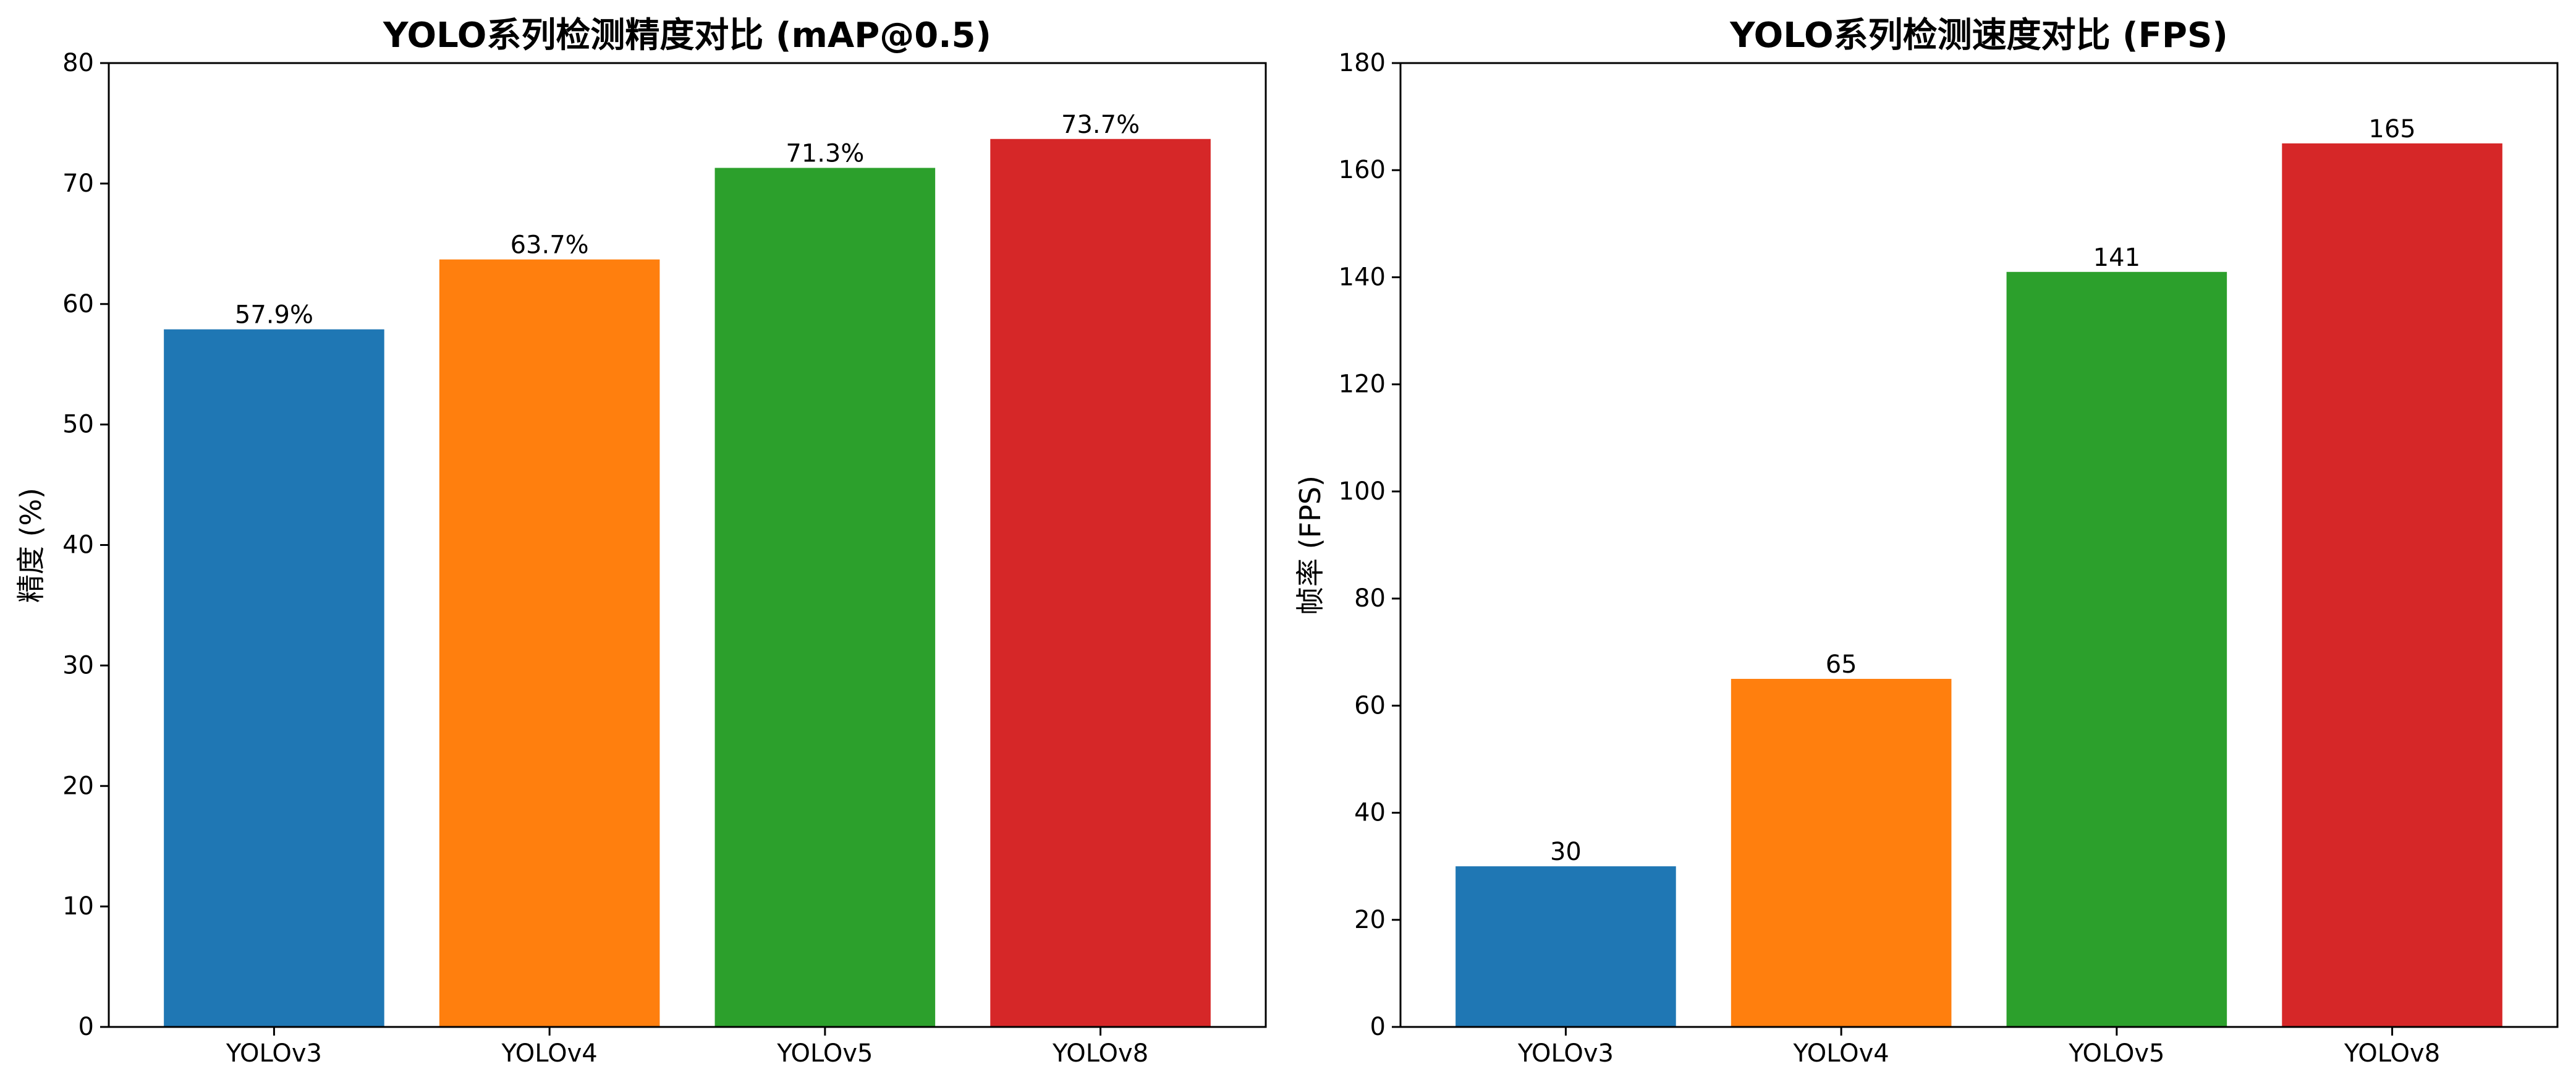 Image resolution: width=2576 pixels, height=1090 pixels. Describe the element at coordinates (78, 183) in the screenshot. I see `accuracy-chart-y-tick-label: 70` at that location.